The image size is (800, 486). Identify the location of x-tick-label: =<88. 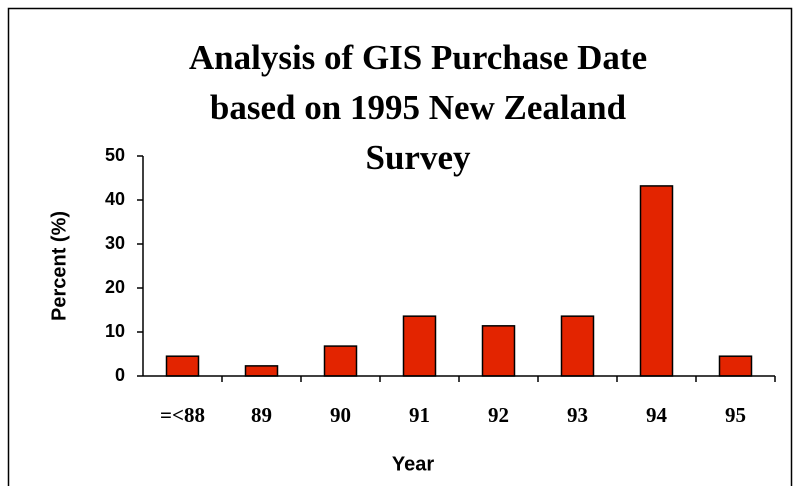
(182, 415).